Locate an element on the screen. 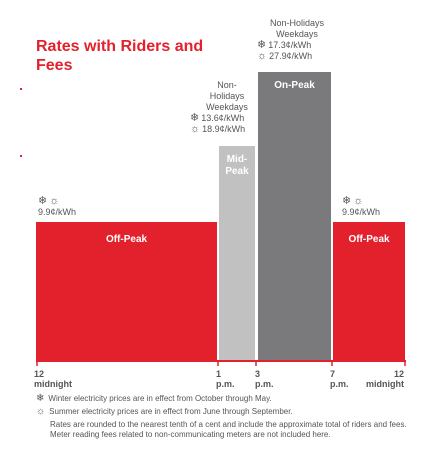  bar-mid-peak is located at coordinates (237, 253).